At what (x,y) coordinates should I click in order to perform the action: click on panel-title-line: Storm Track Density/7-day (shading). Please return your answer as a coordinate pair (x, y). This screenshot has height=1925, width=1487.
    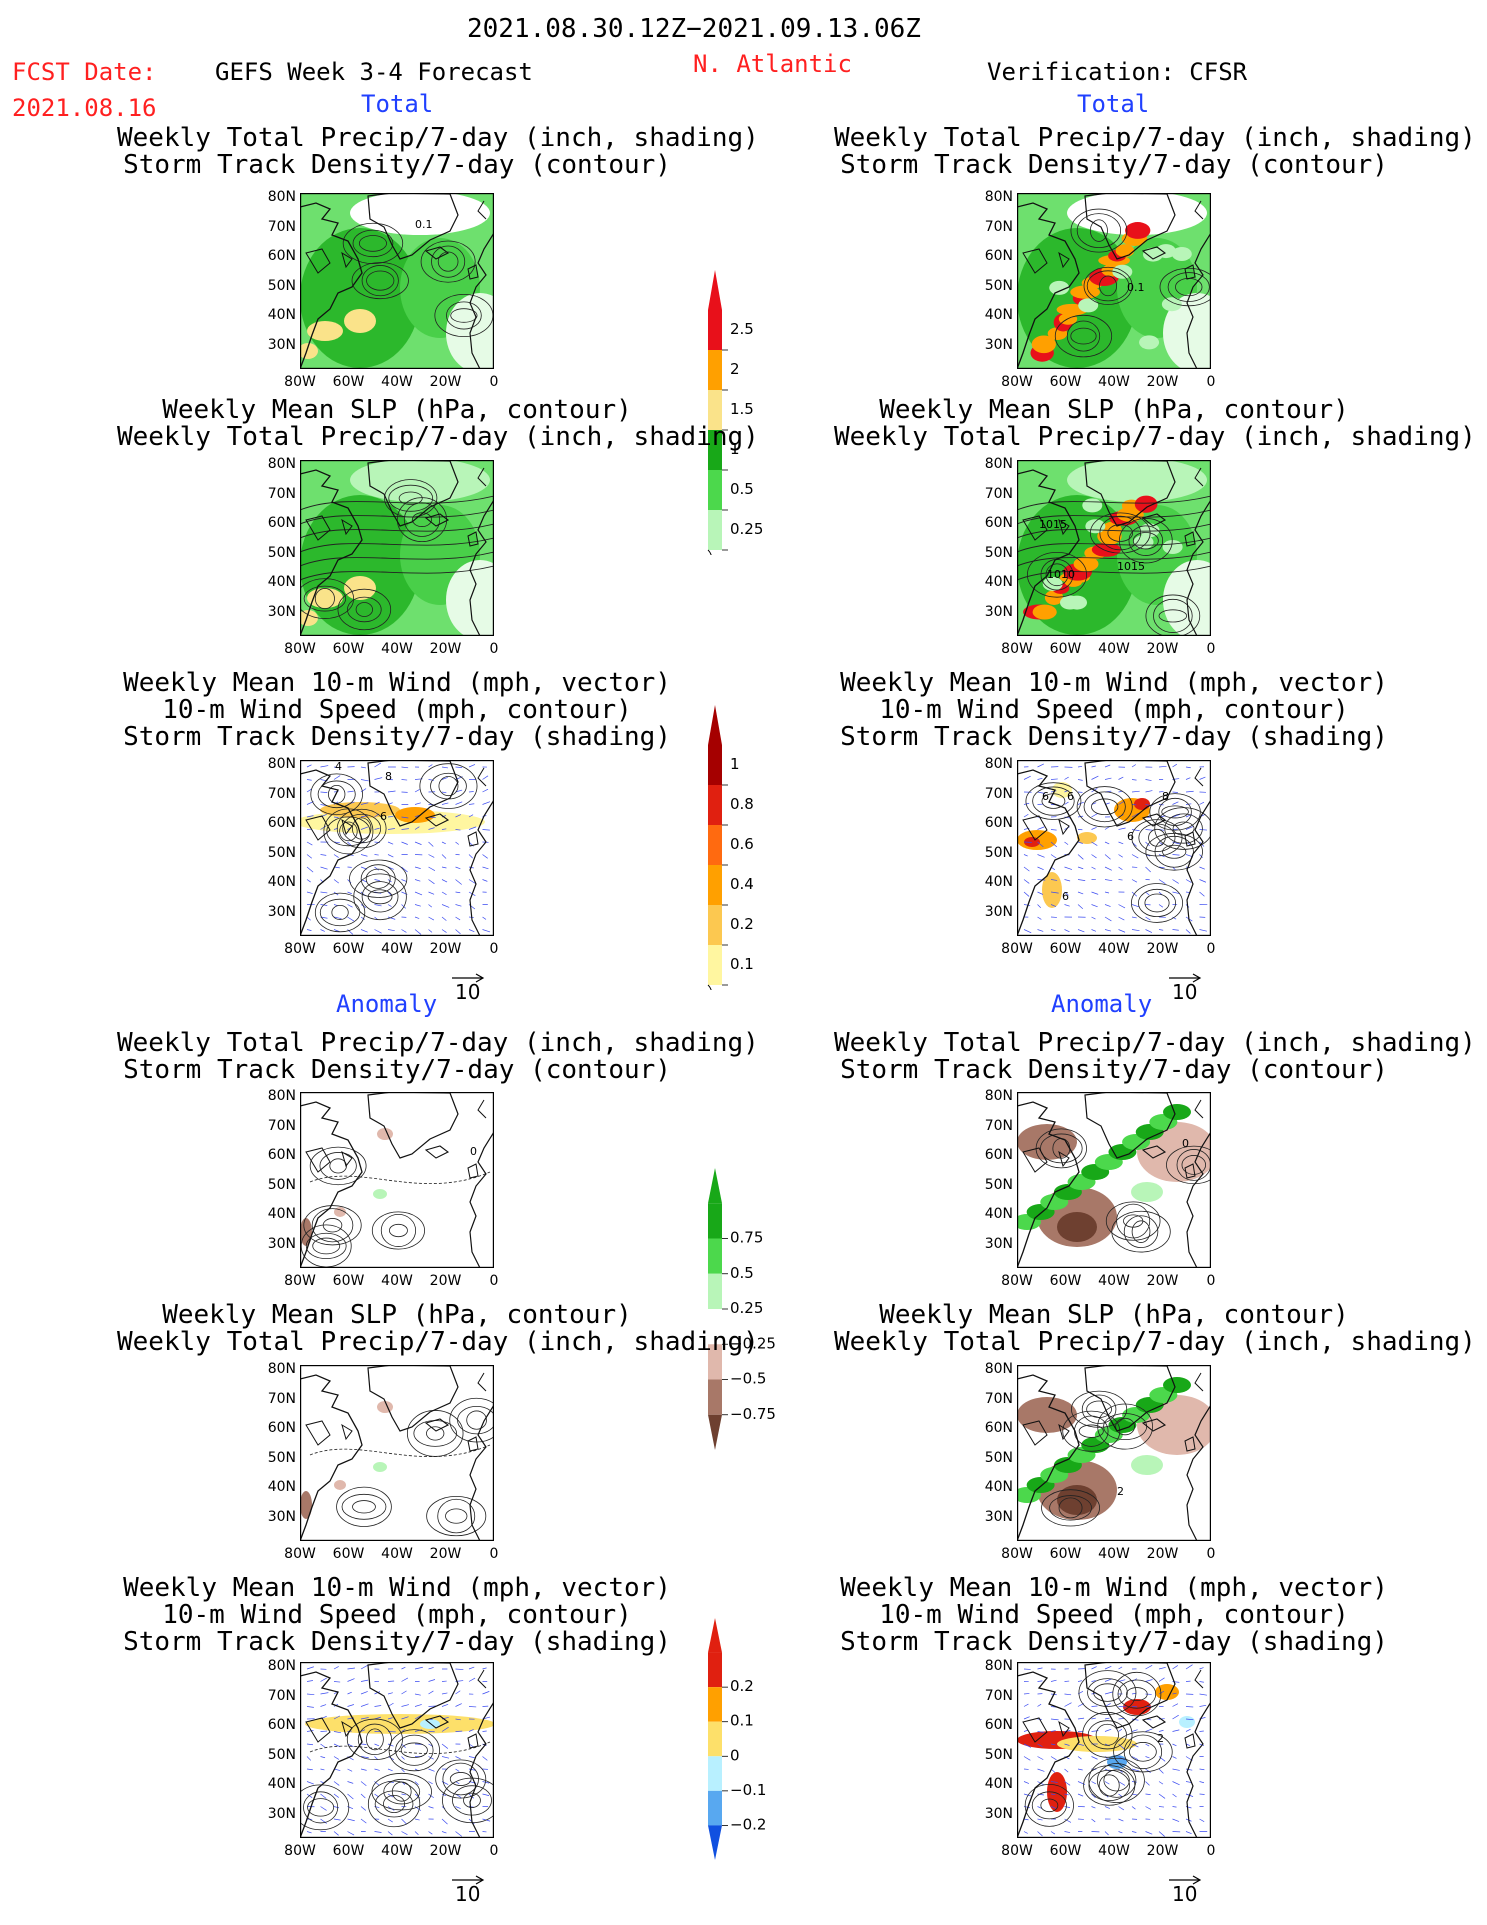
    Looking at the image, I should click on (1114, 737).